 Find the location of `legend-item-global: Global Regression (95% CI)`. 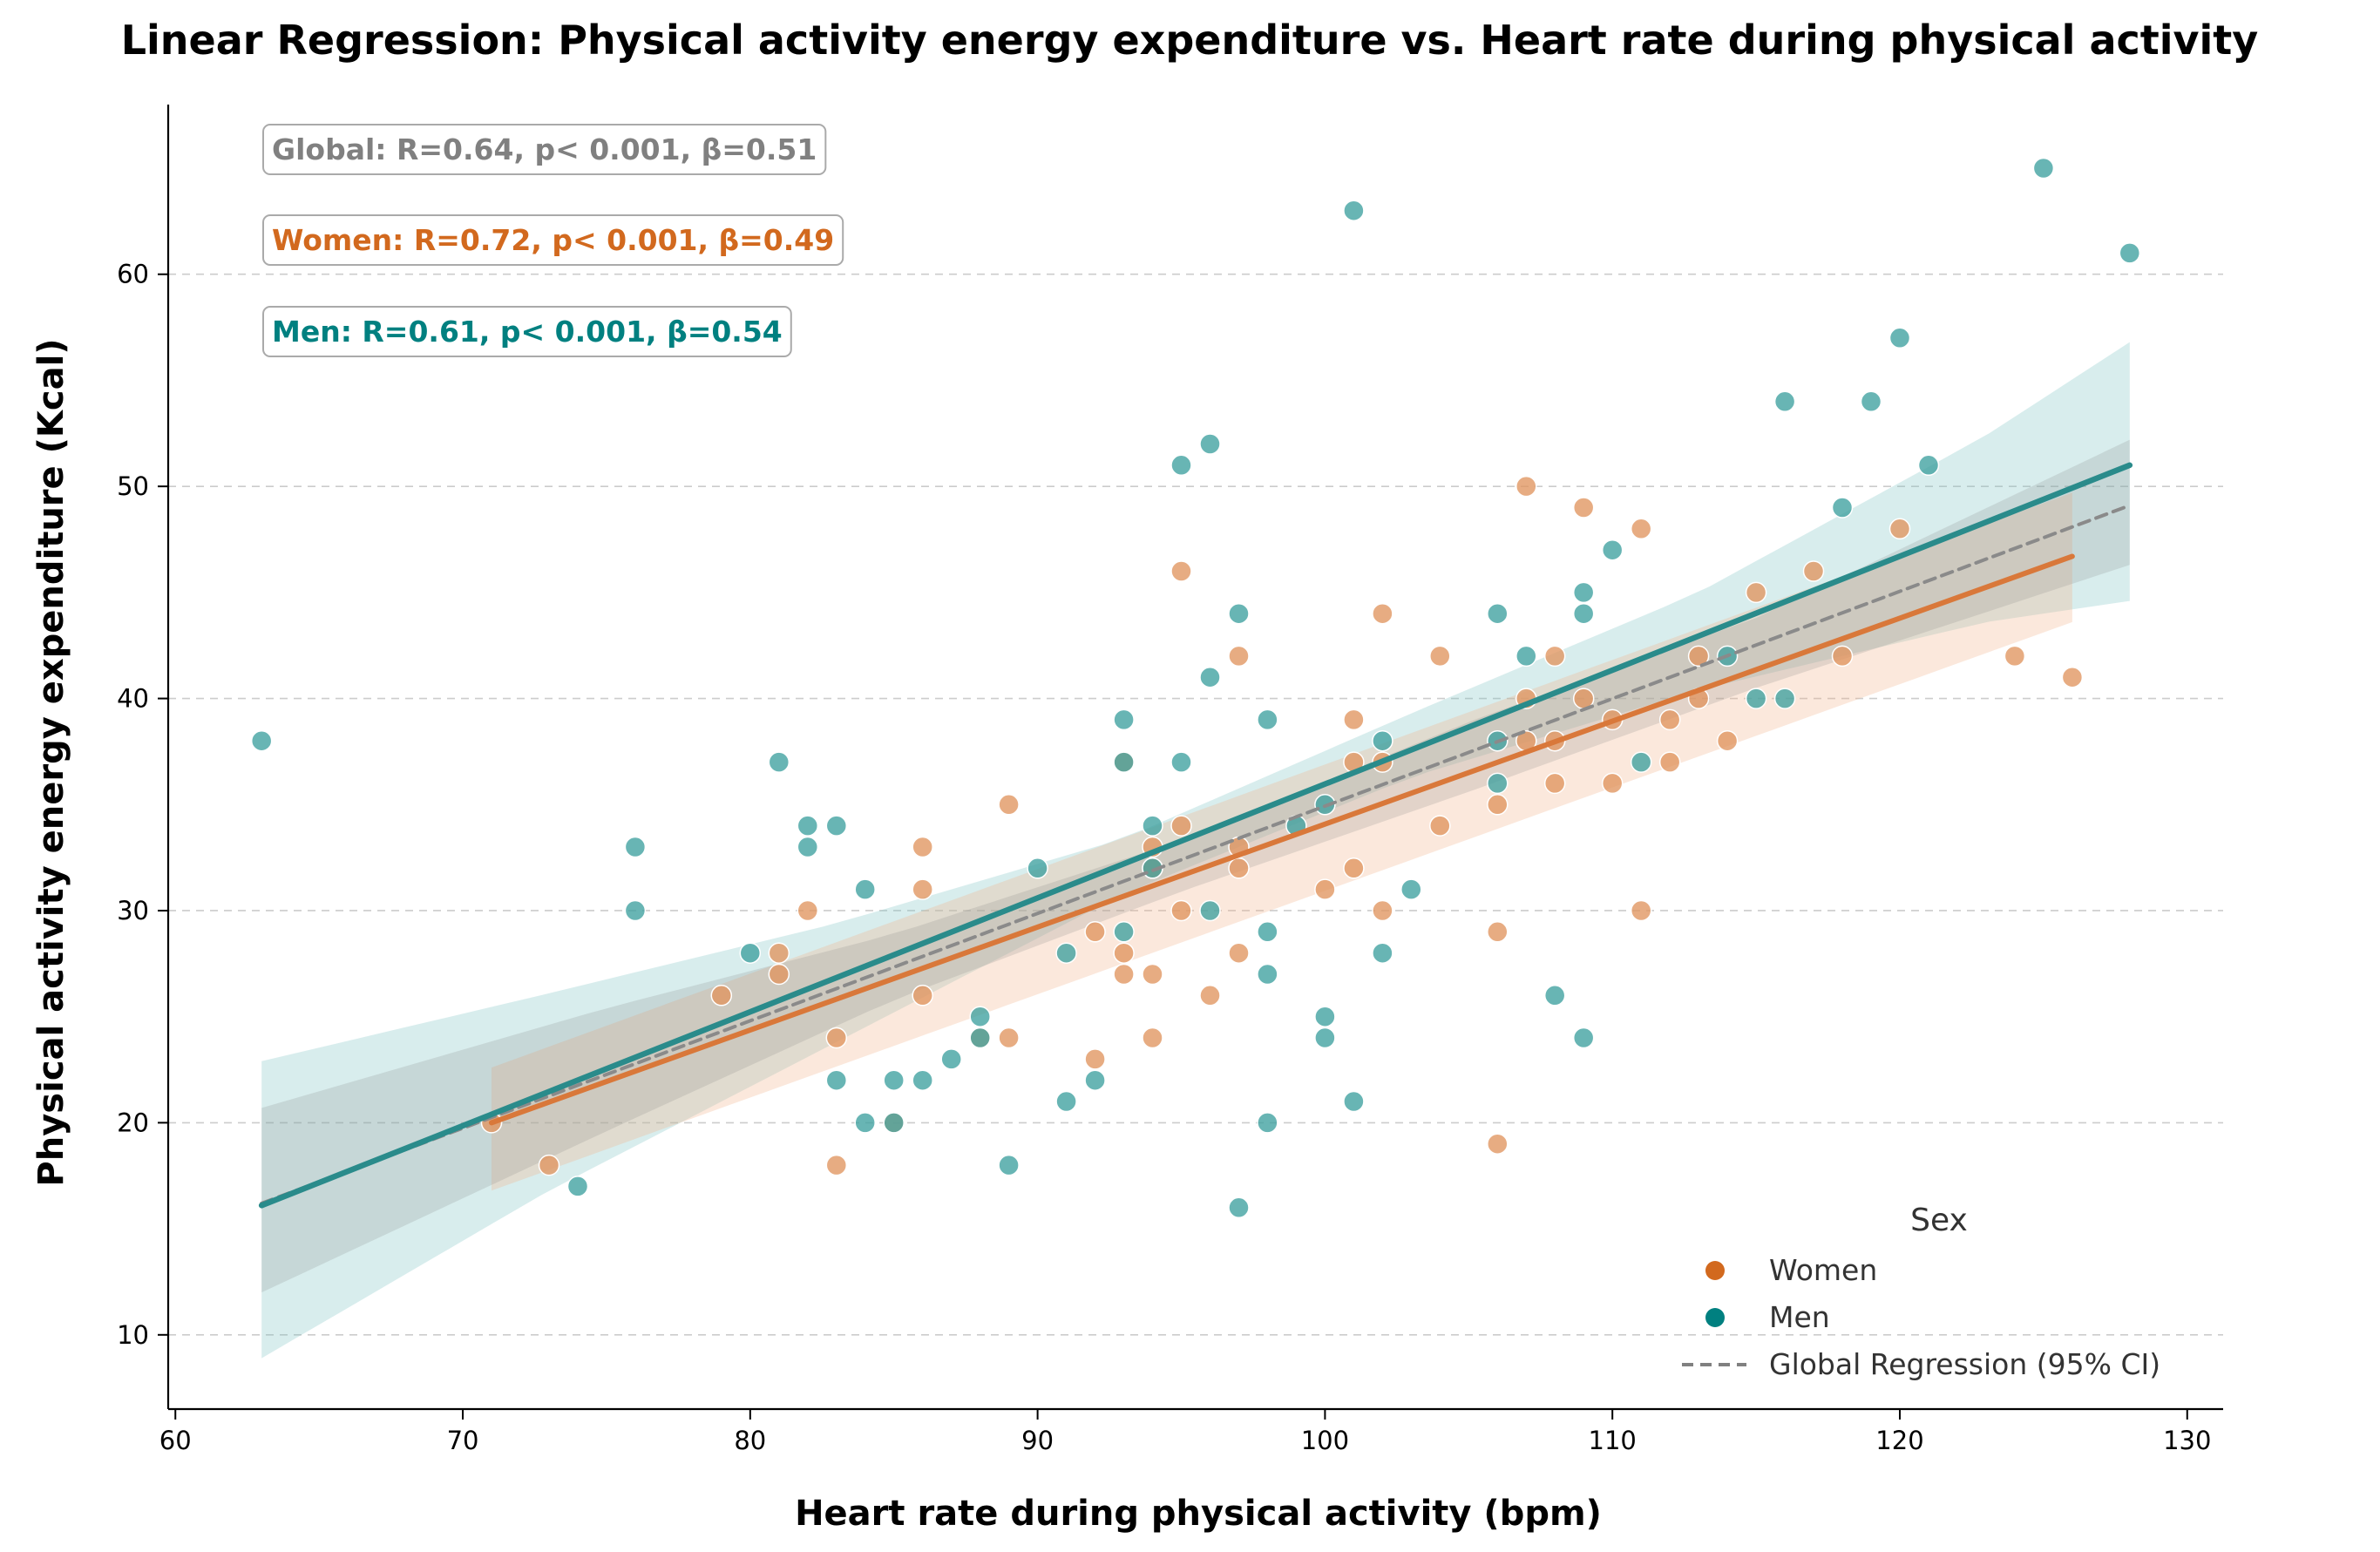

legend-item-global: Global Regression (95% CI) is located at coordinates (1921, 1364).